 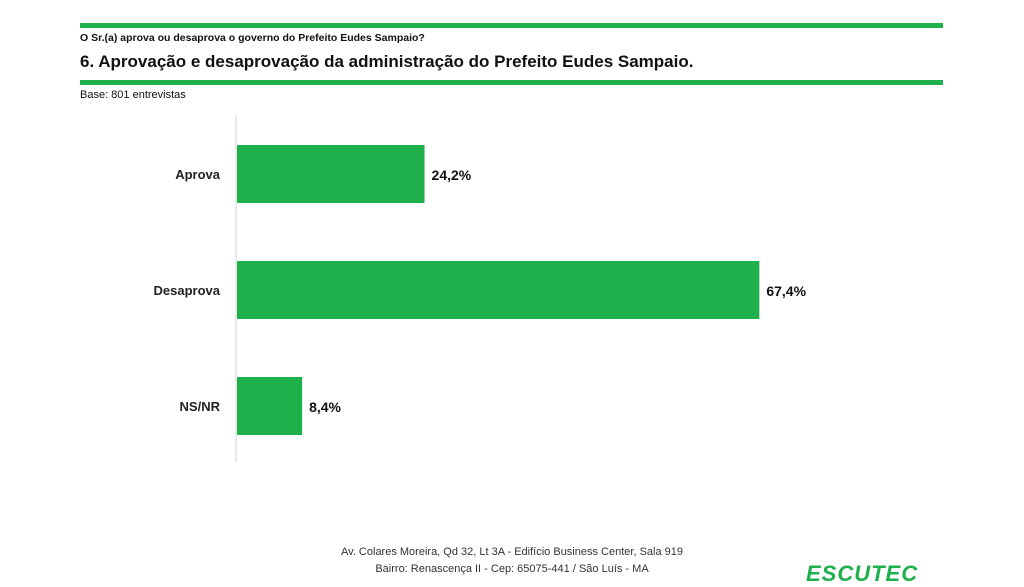 What do you see at coordinates (862, 573) in the screenshot?
I see `escutec-logo: ESCUTEC` at bounding box center [862, 573].